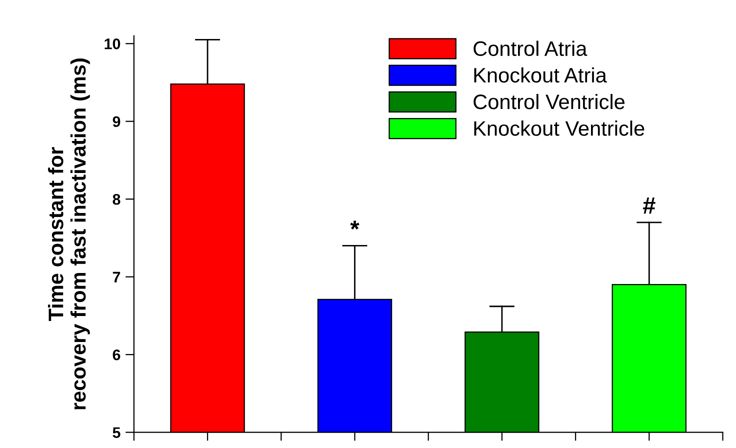  I want to click on y-tick-label: 10, so click(112, 44).